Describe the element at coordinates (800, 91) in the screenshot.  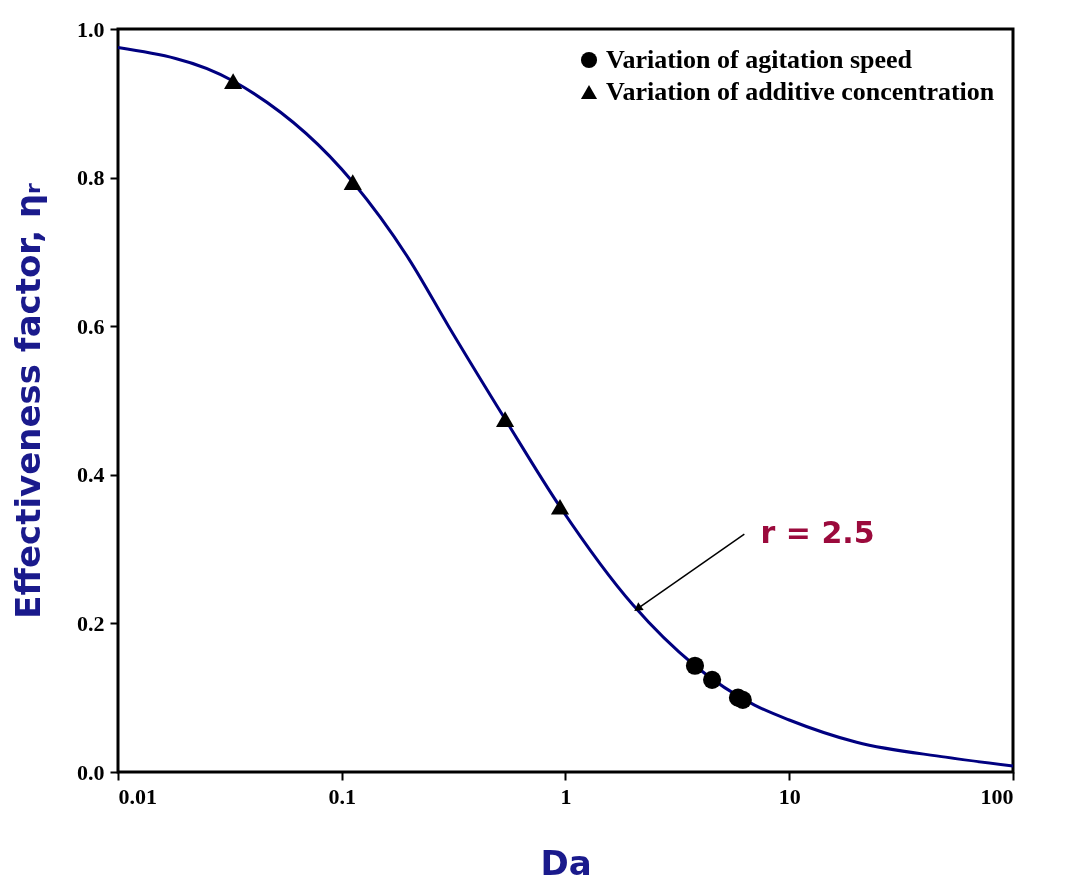
I see `legend-label: Variation of additive concentration` at that location.